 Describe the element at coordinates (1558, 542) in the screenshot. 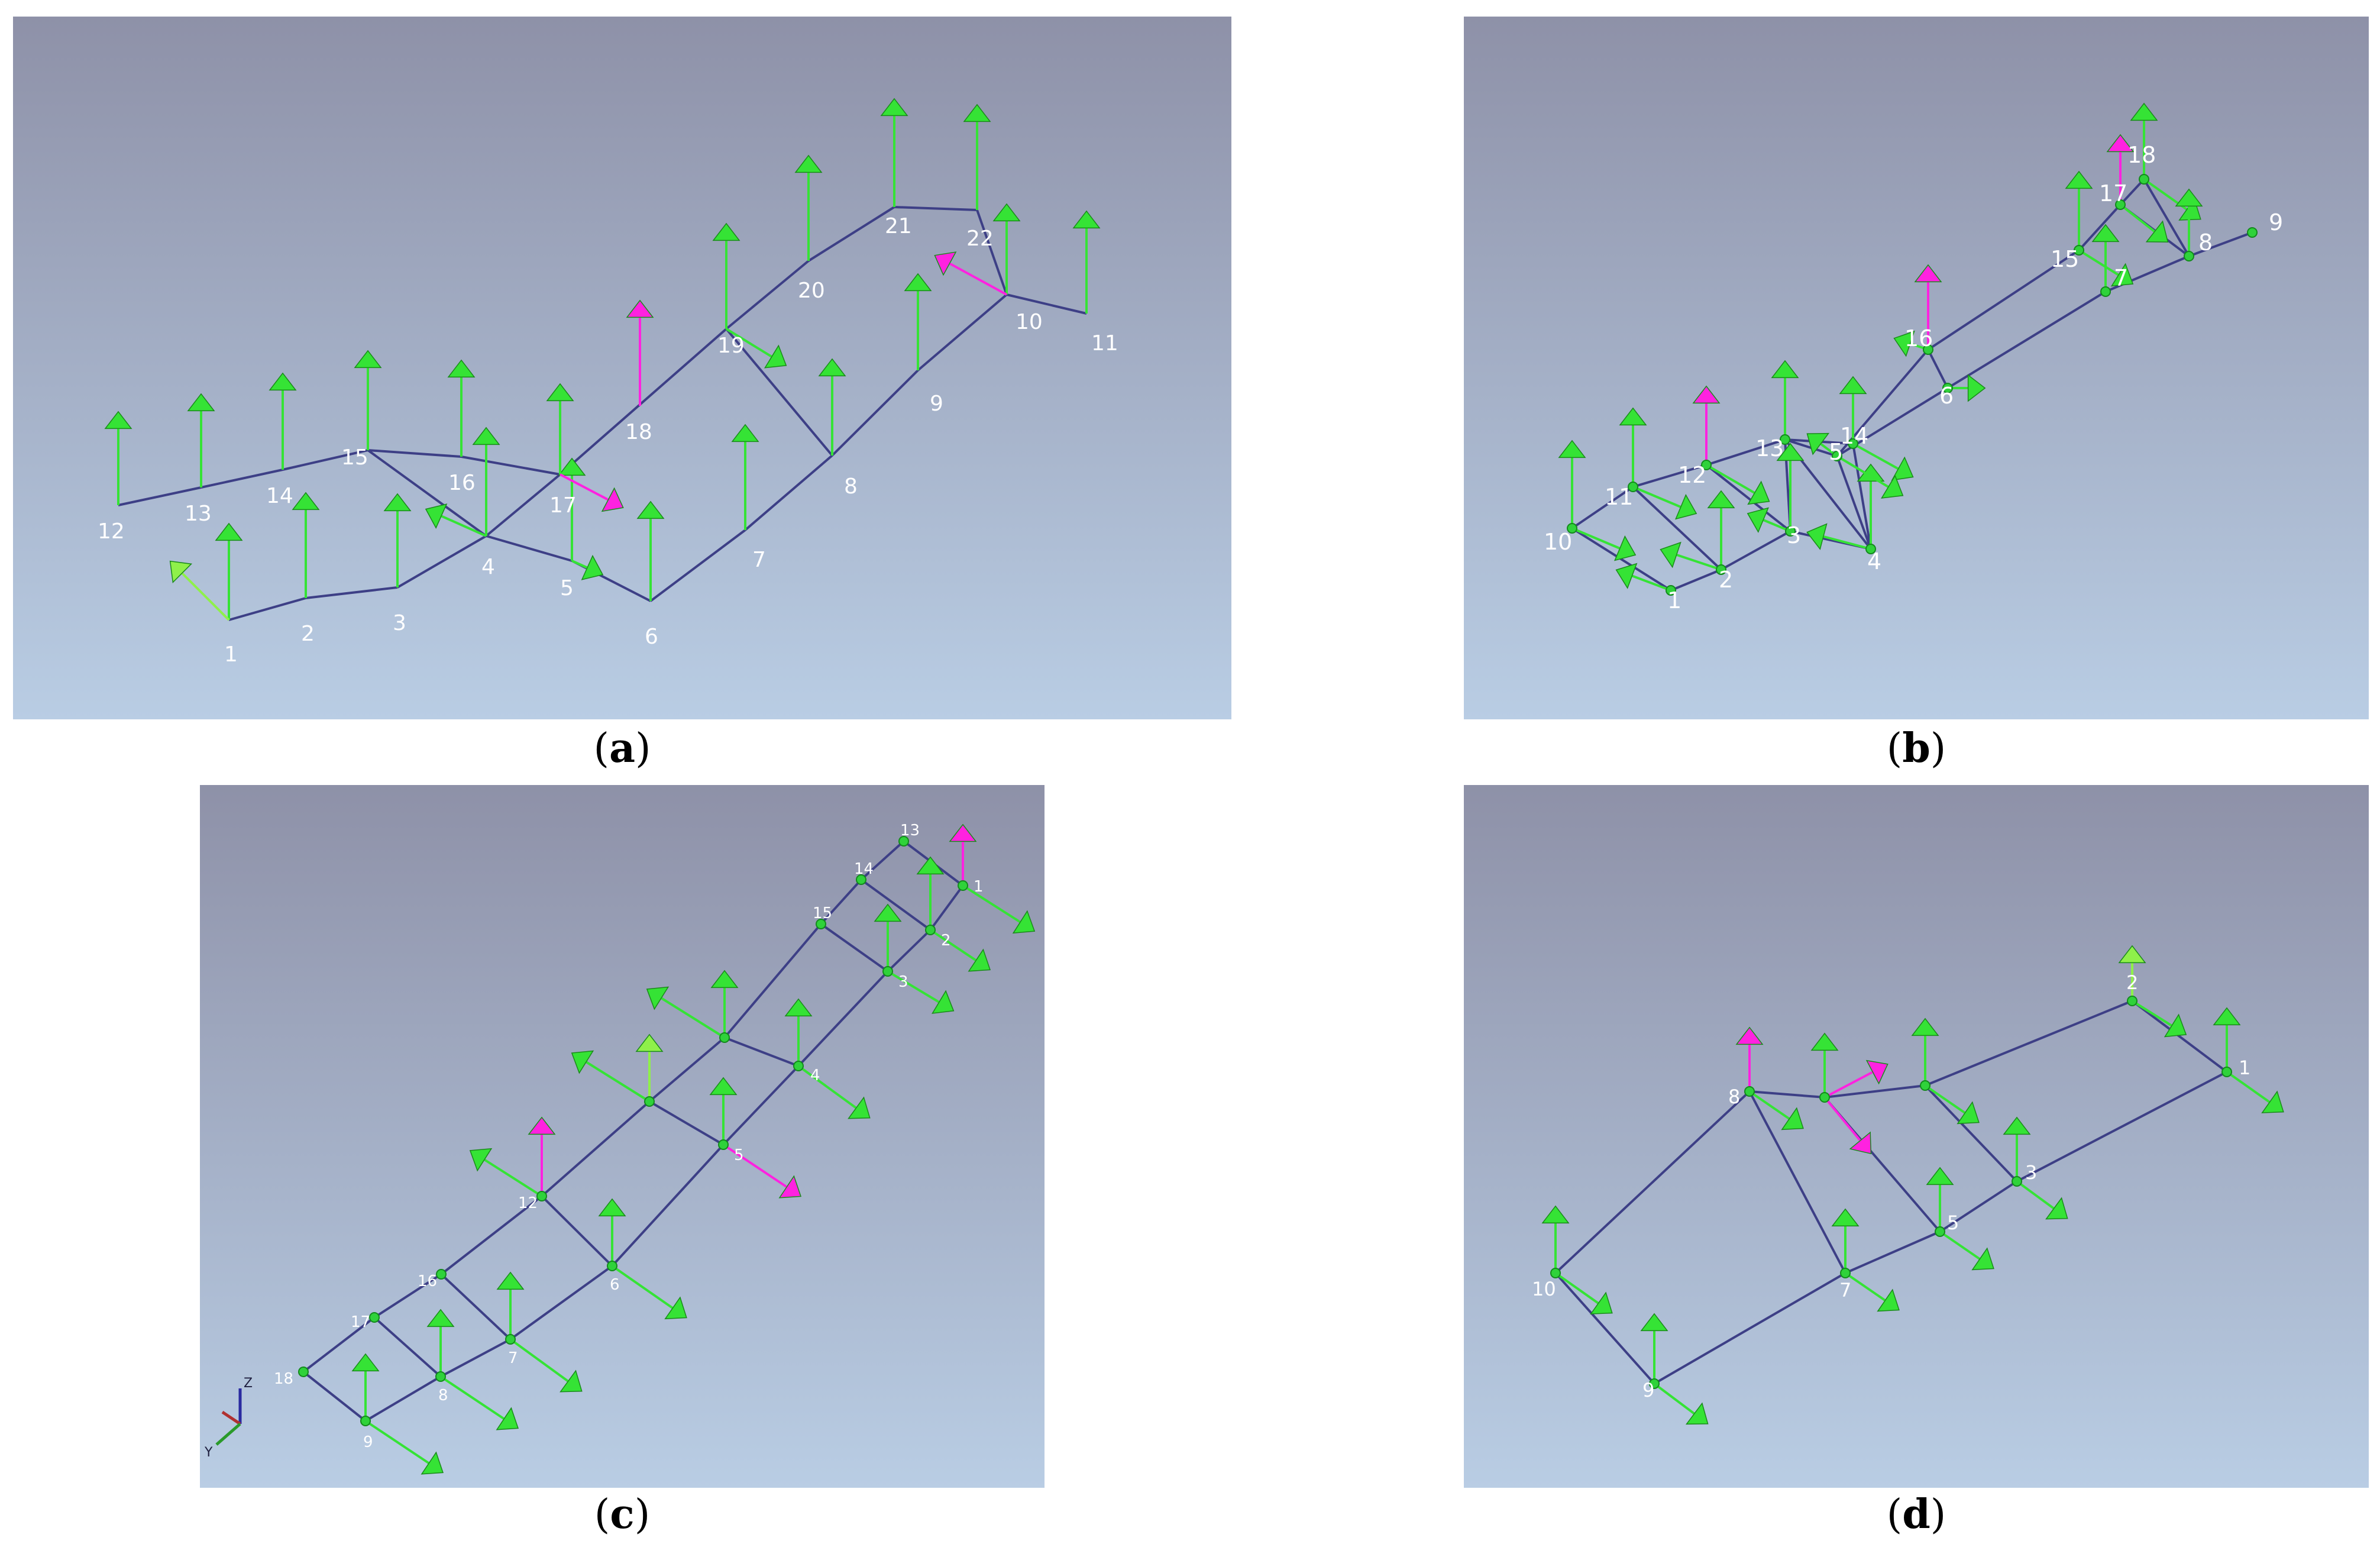

I see `node-label-10: 10` at that location.